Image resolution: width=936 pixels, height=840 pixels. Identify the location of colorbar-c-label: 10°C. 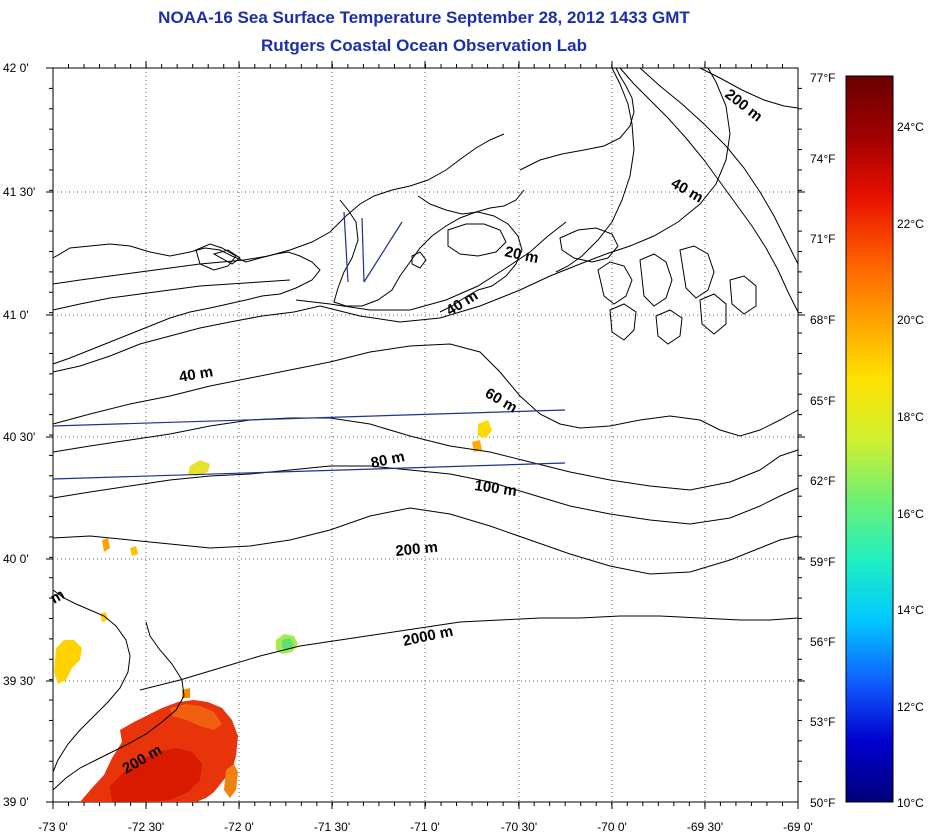
(910, 803).